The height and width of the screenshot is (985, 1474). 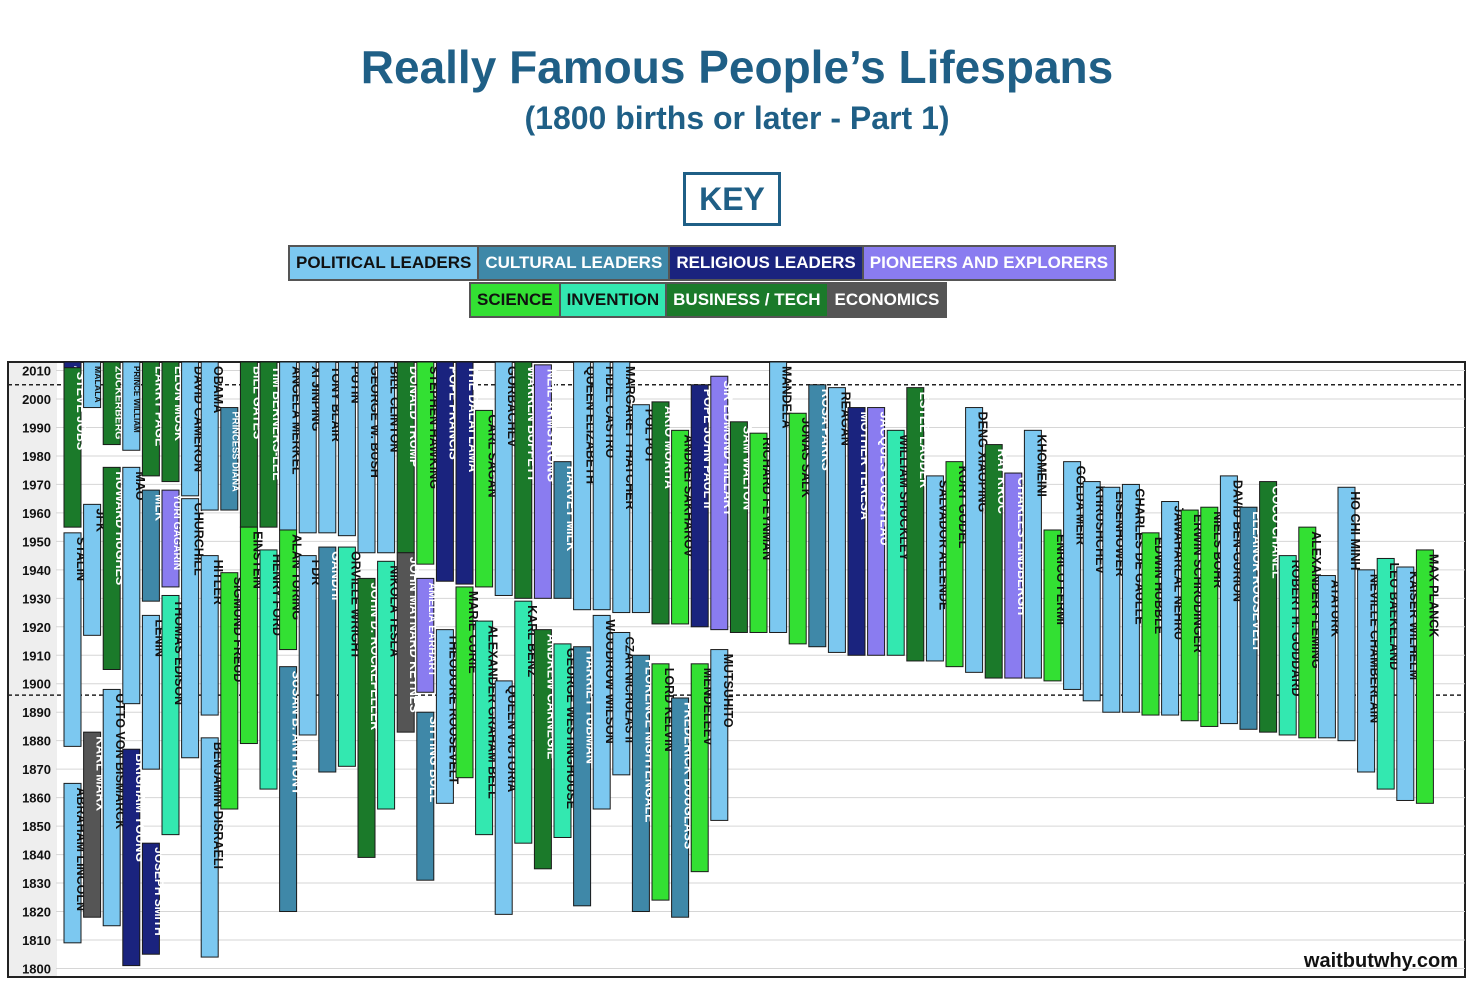 What do you see at coordinates (385, 263) in the screenshot?
I see `legend-political: POLITICAL LEADERS` at bounding box center [385, 263].